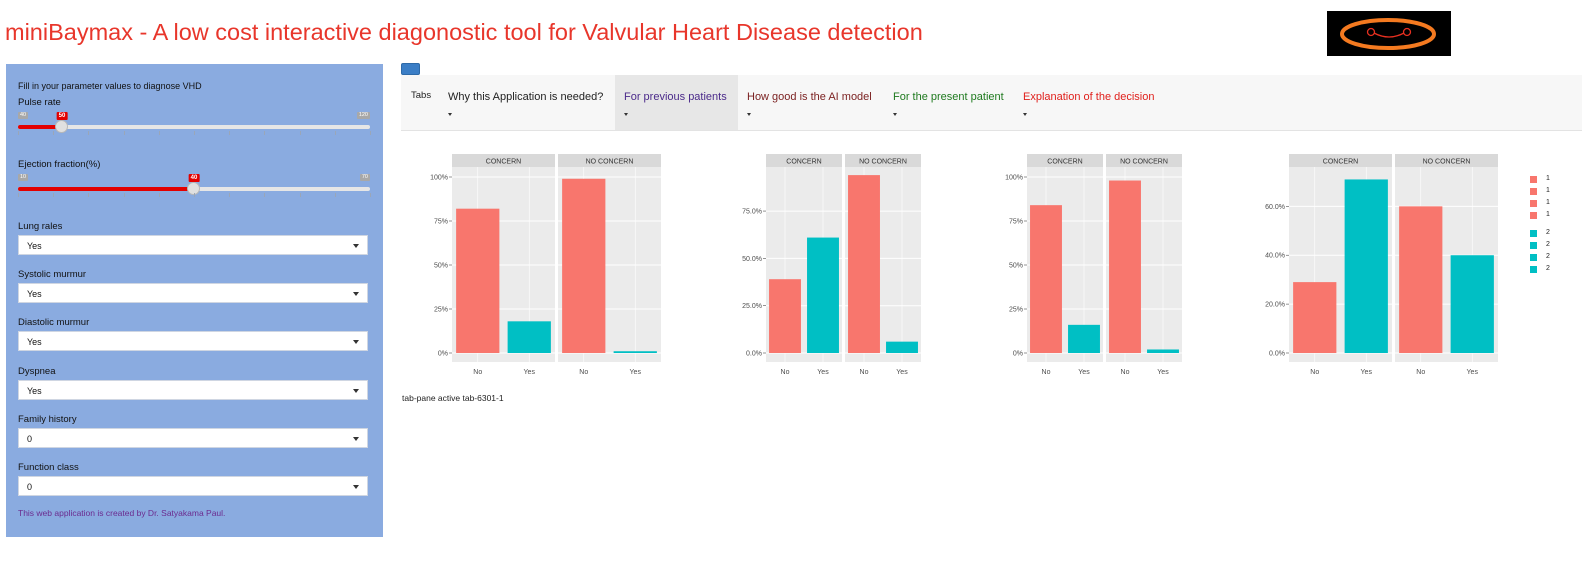  I want to click on legend-label: 2, so click(1548, 232).